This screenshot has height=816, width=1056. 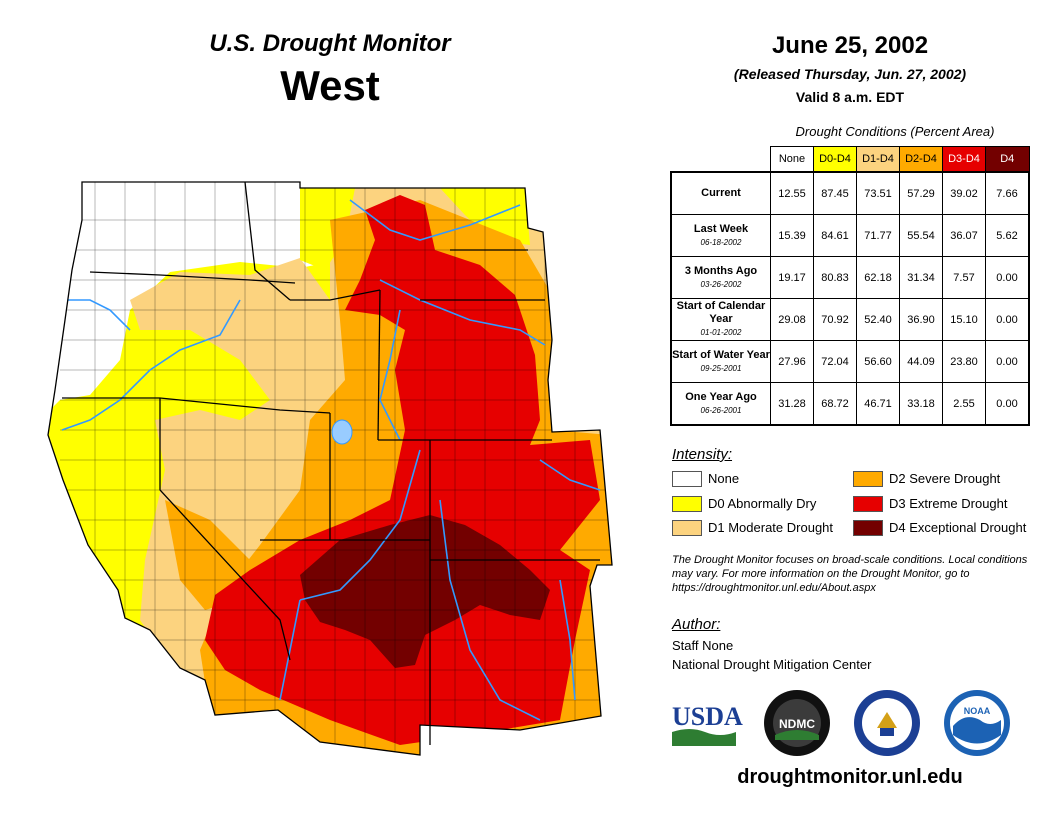 What do you see at coordinates (878, 277) in the screenshot?
I see `cell-d1-d4: 62.18` at bounding box center [878, 277].